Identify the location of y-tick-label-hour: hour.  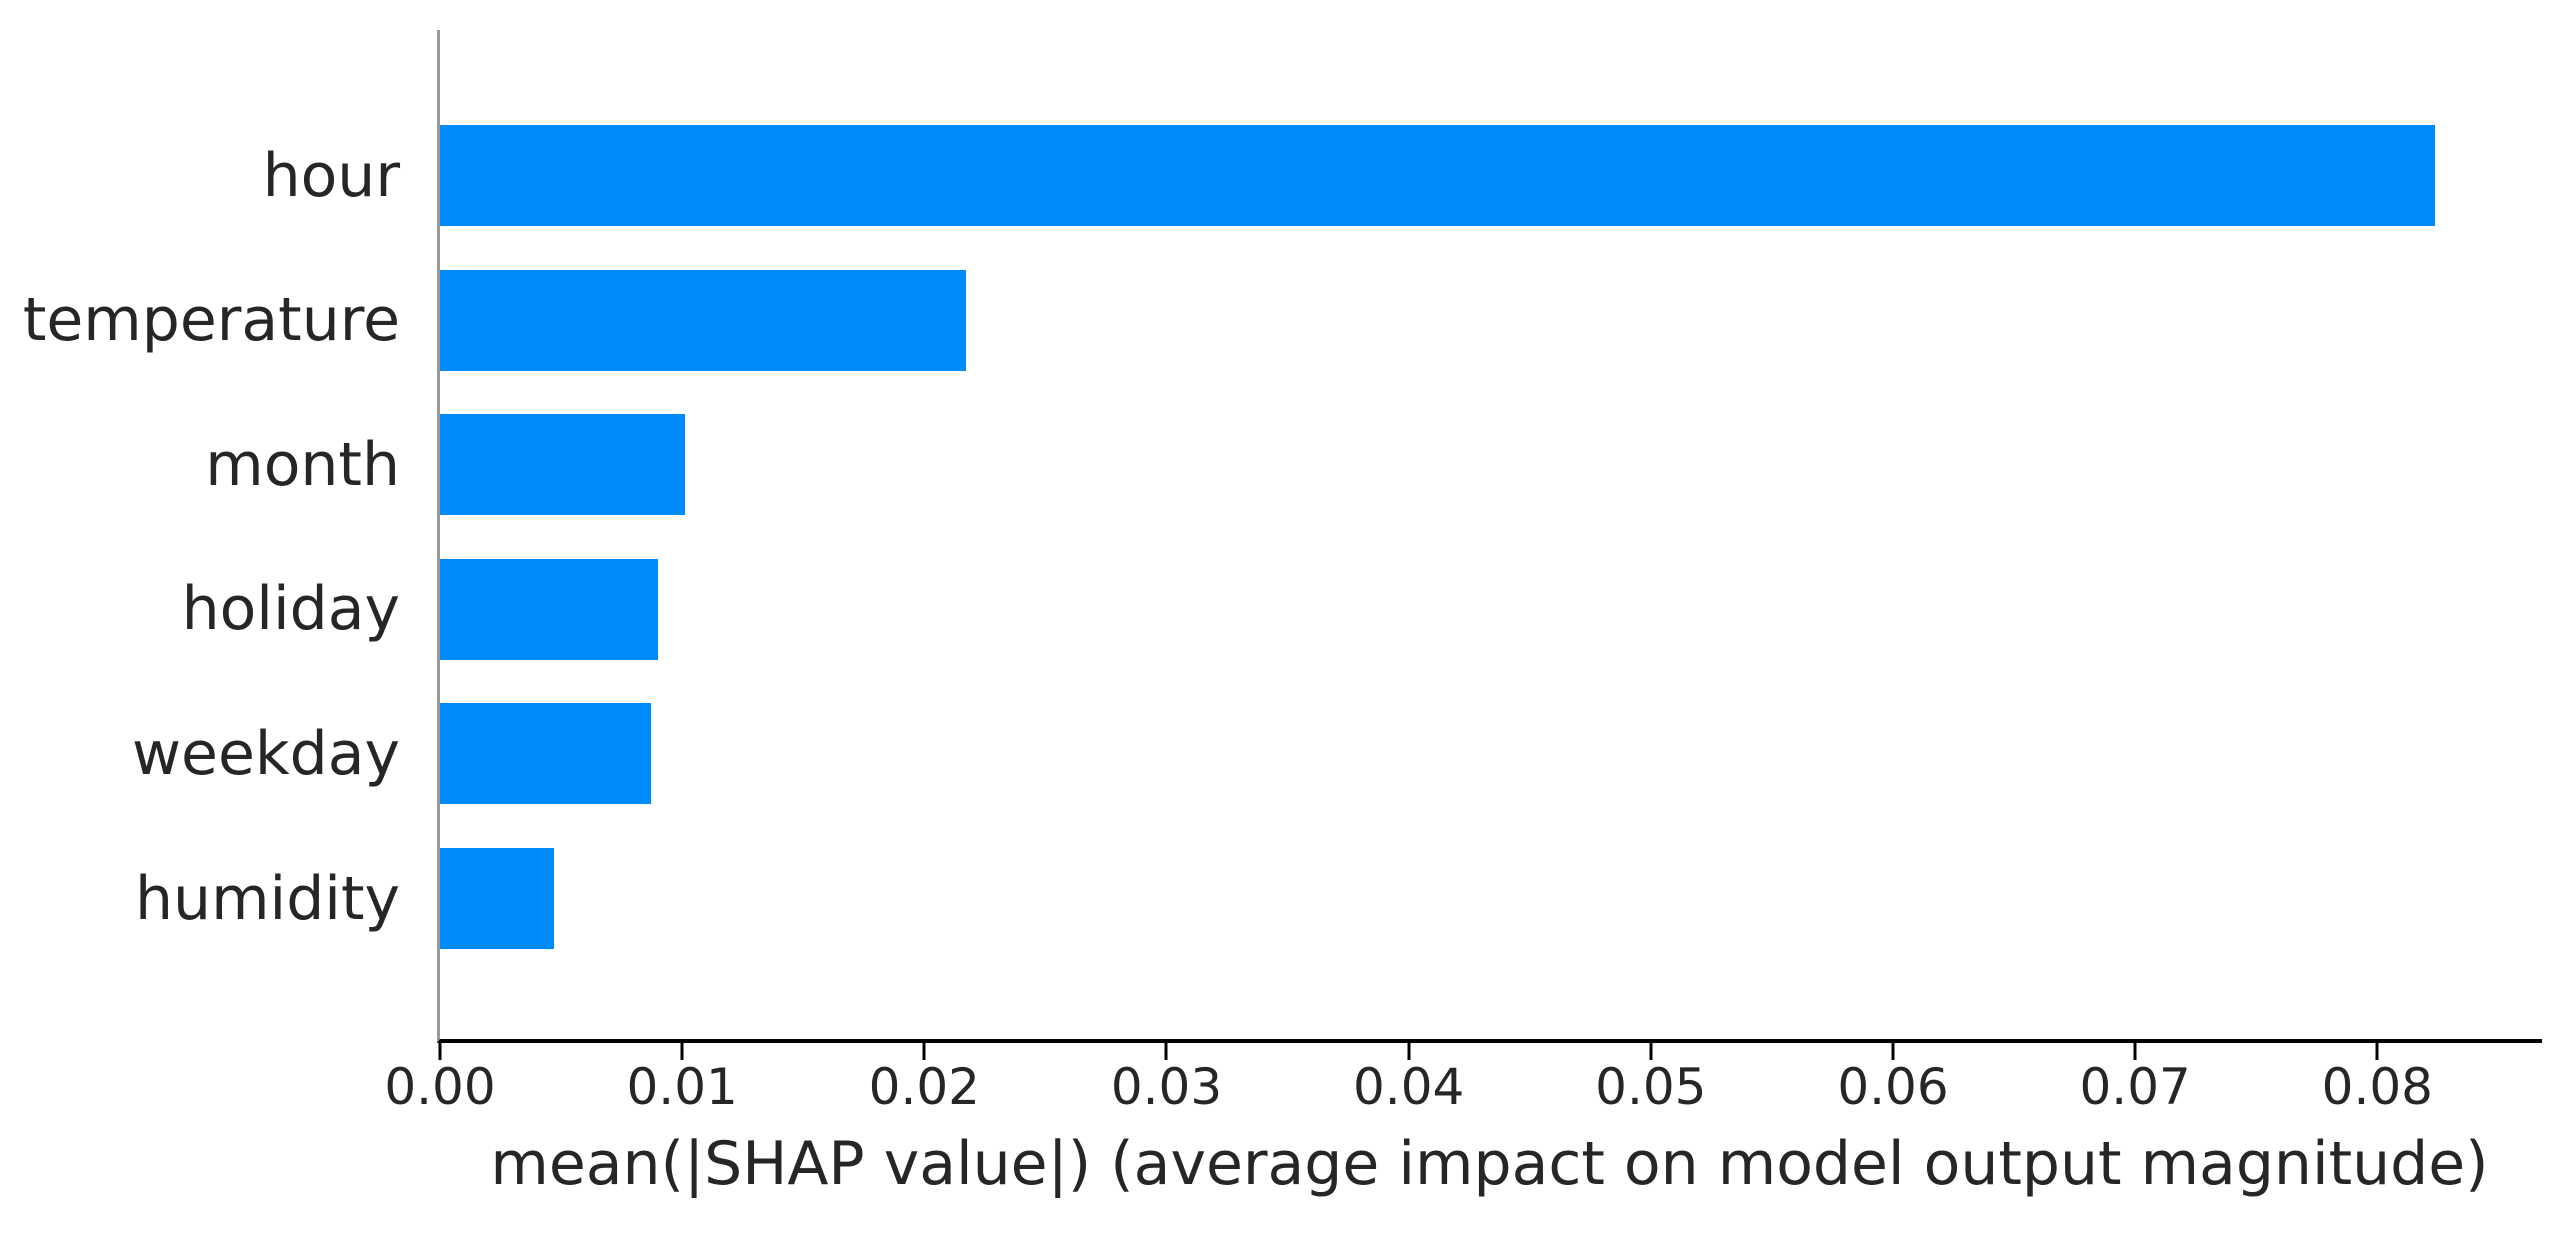
(331, 175).